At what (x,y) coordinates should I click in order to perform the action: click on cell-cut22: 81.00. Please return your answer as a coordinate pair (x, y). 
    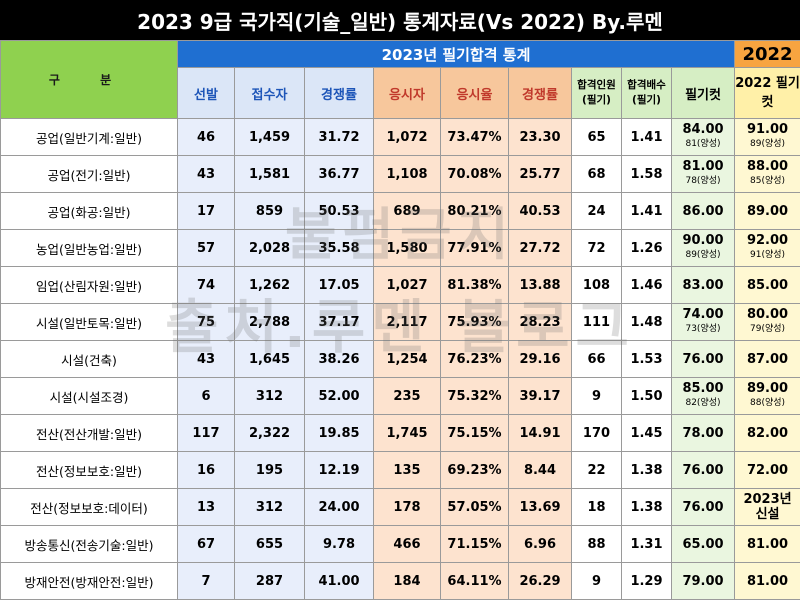
    Looking at the image, I should click on (767, 581).